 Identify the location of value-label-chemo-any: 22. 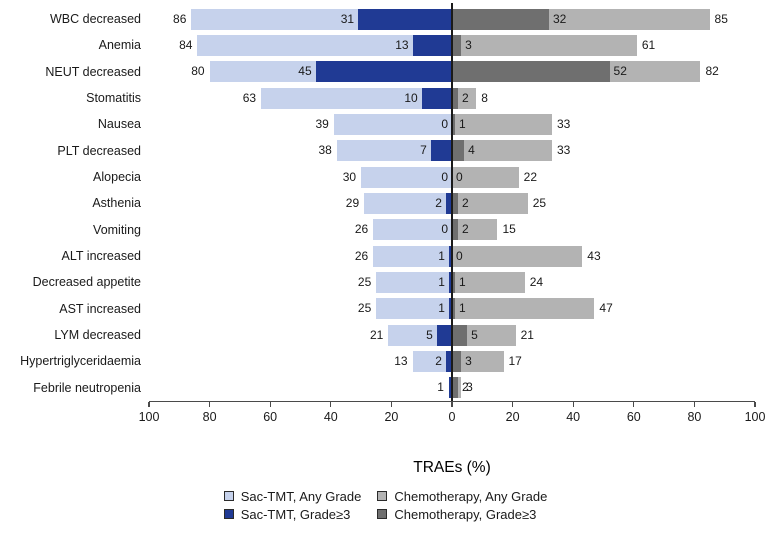
(530, 176).